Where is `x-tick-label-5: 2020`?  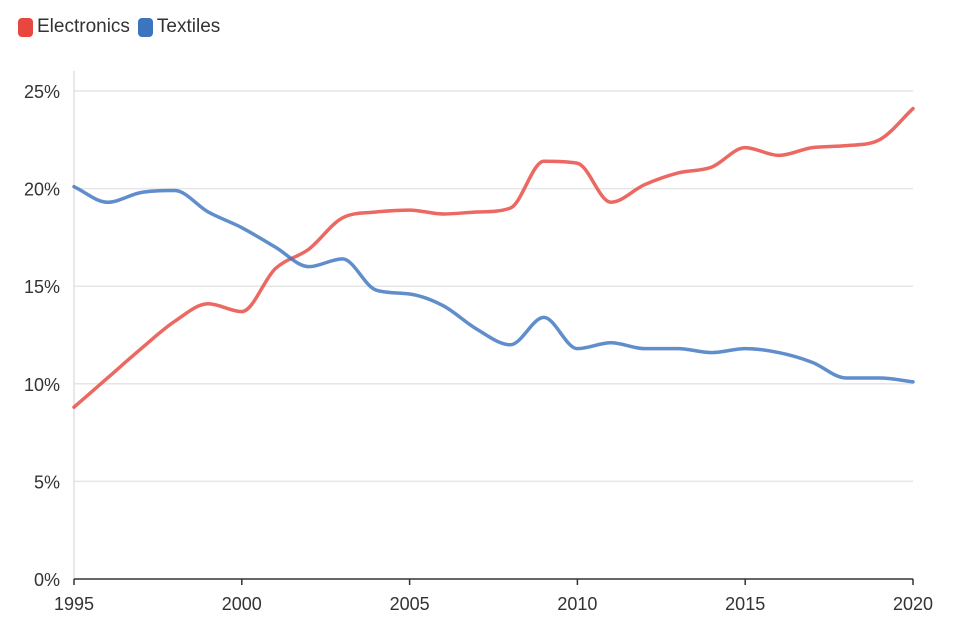
x-tick-label-5: 2020 is located at coordinates (913, 604).